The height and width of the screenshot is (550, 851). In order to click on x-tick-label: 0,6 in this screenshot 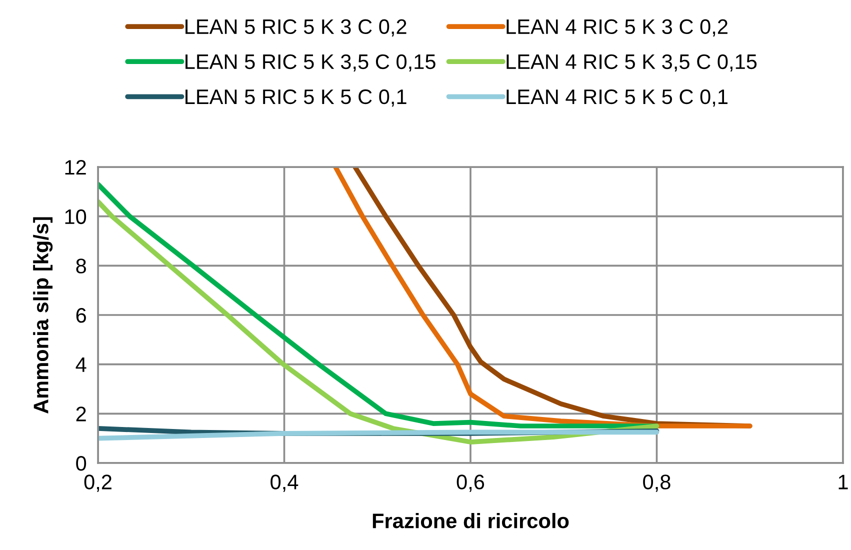, I will do `click(470, 483)`.